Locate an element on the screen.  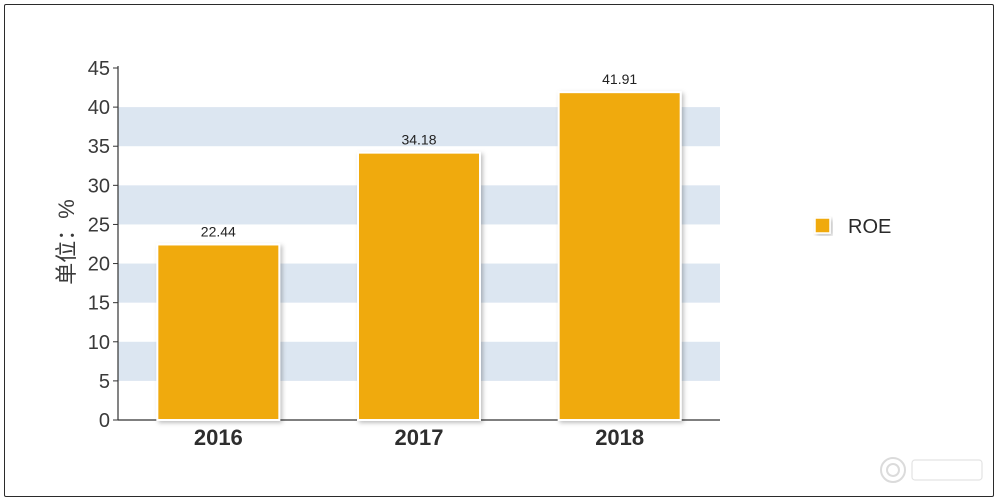
y-tick-label: 40 is located at coordinates (99, 108).